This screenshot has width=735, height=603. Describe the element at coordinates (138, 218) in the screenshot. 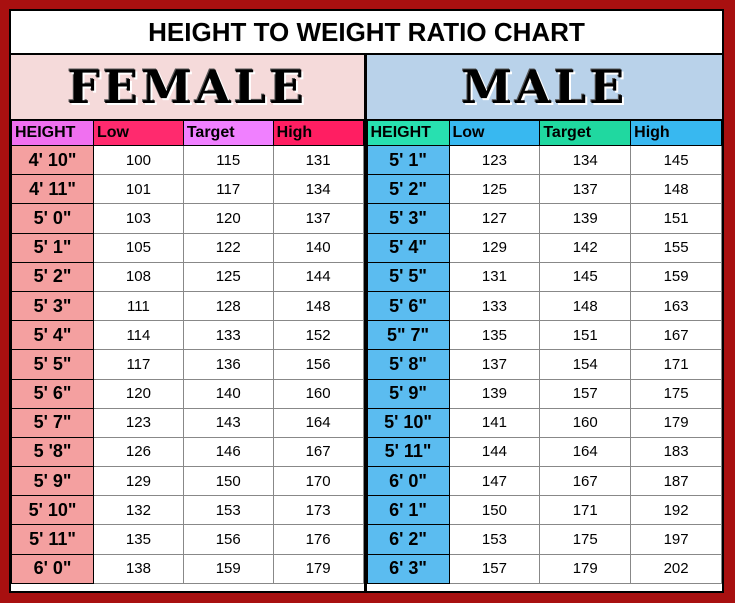

I see `female-weight-cell: 103` at that location.